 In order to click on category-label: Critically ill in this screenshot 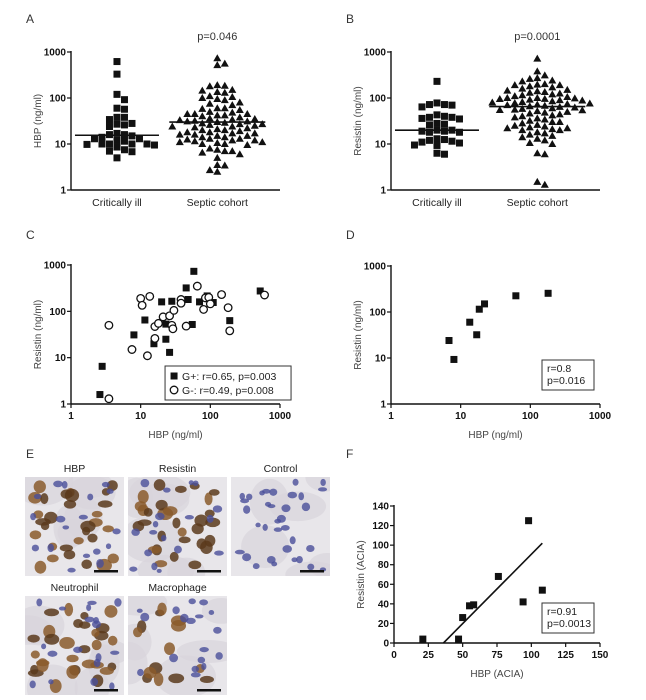, I will do `click(437, 203)`.